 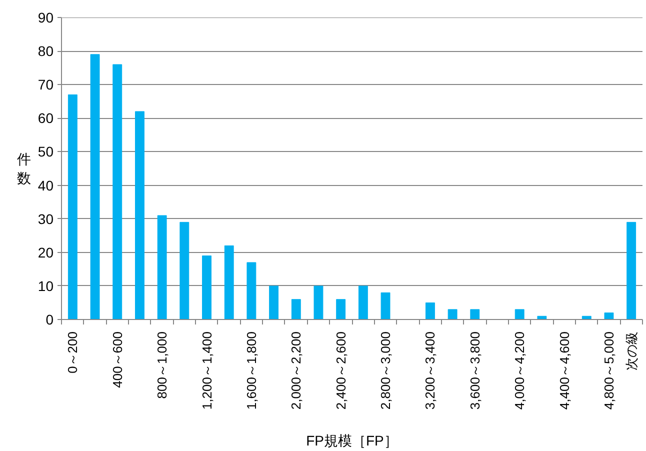 What do you see at coordinates (46, 152) in the screenshot?
I see `y-tick-label: 50` at bounding box center [46, 152].